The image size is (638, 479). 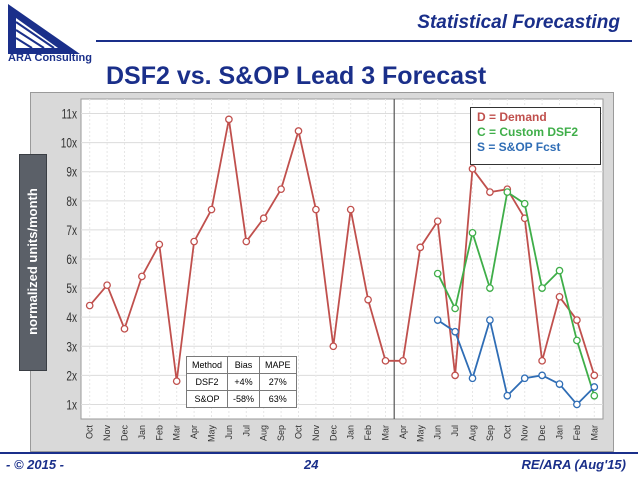 I want to click on company-name: ARA Consulting, so click(x=50, y=58).